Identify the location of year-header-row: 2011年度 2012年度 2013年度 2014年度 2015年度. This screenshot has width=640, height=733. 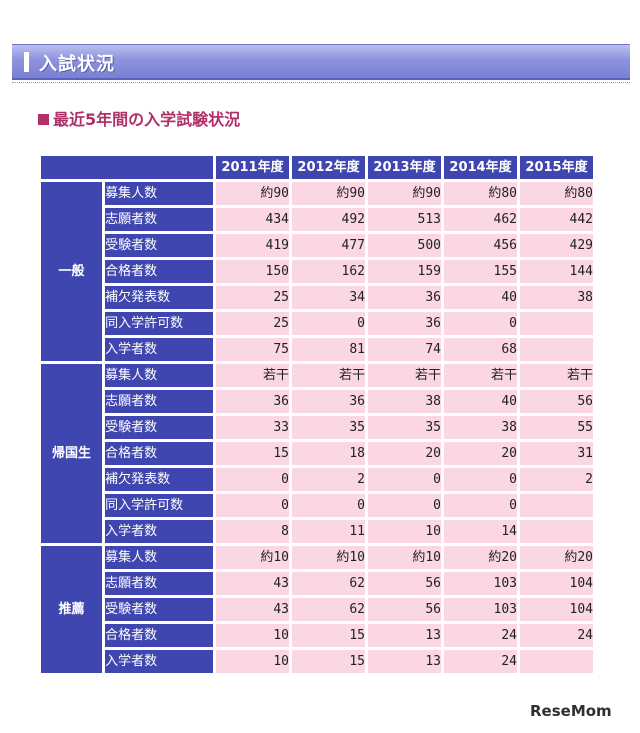
(317, 167).